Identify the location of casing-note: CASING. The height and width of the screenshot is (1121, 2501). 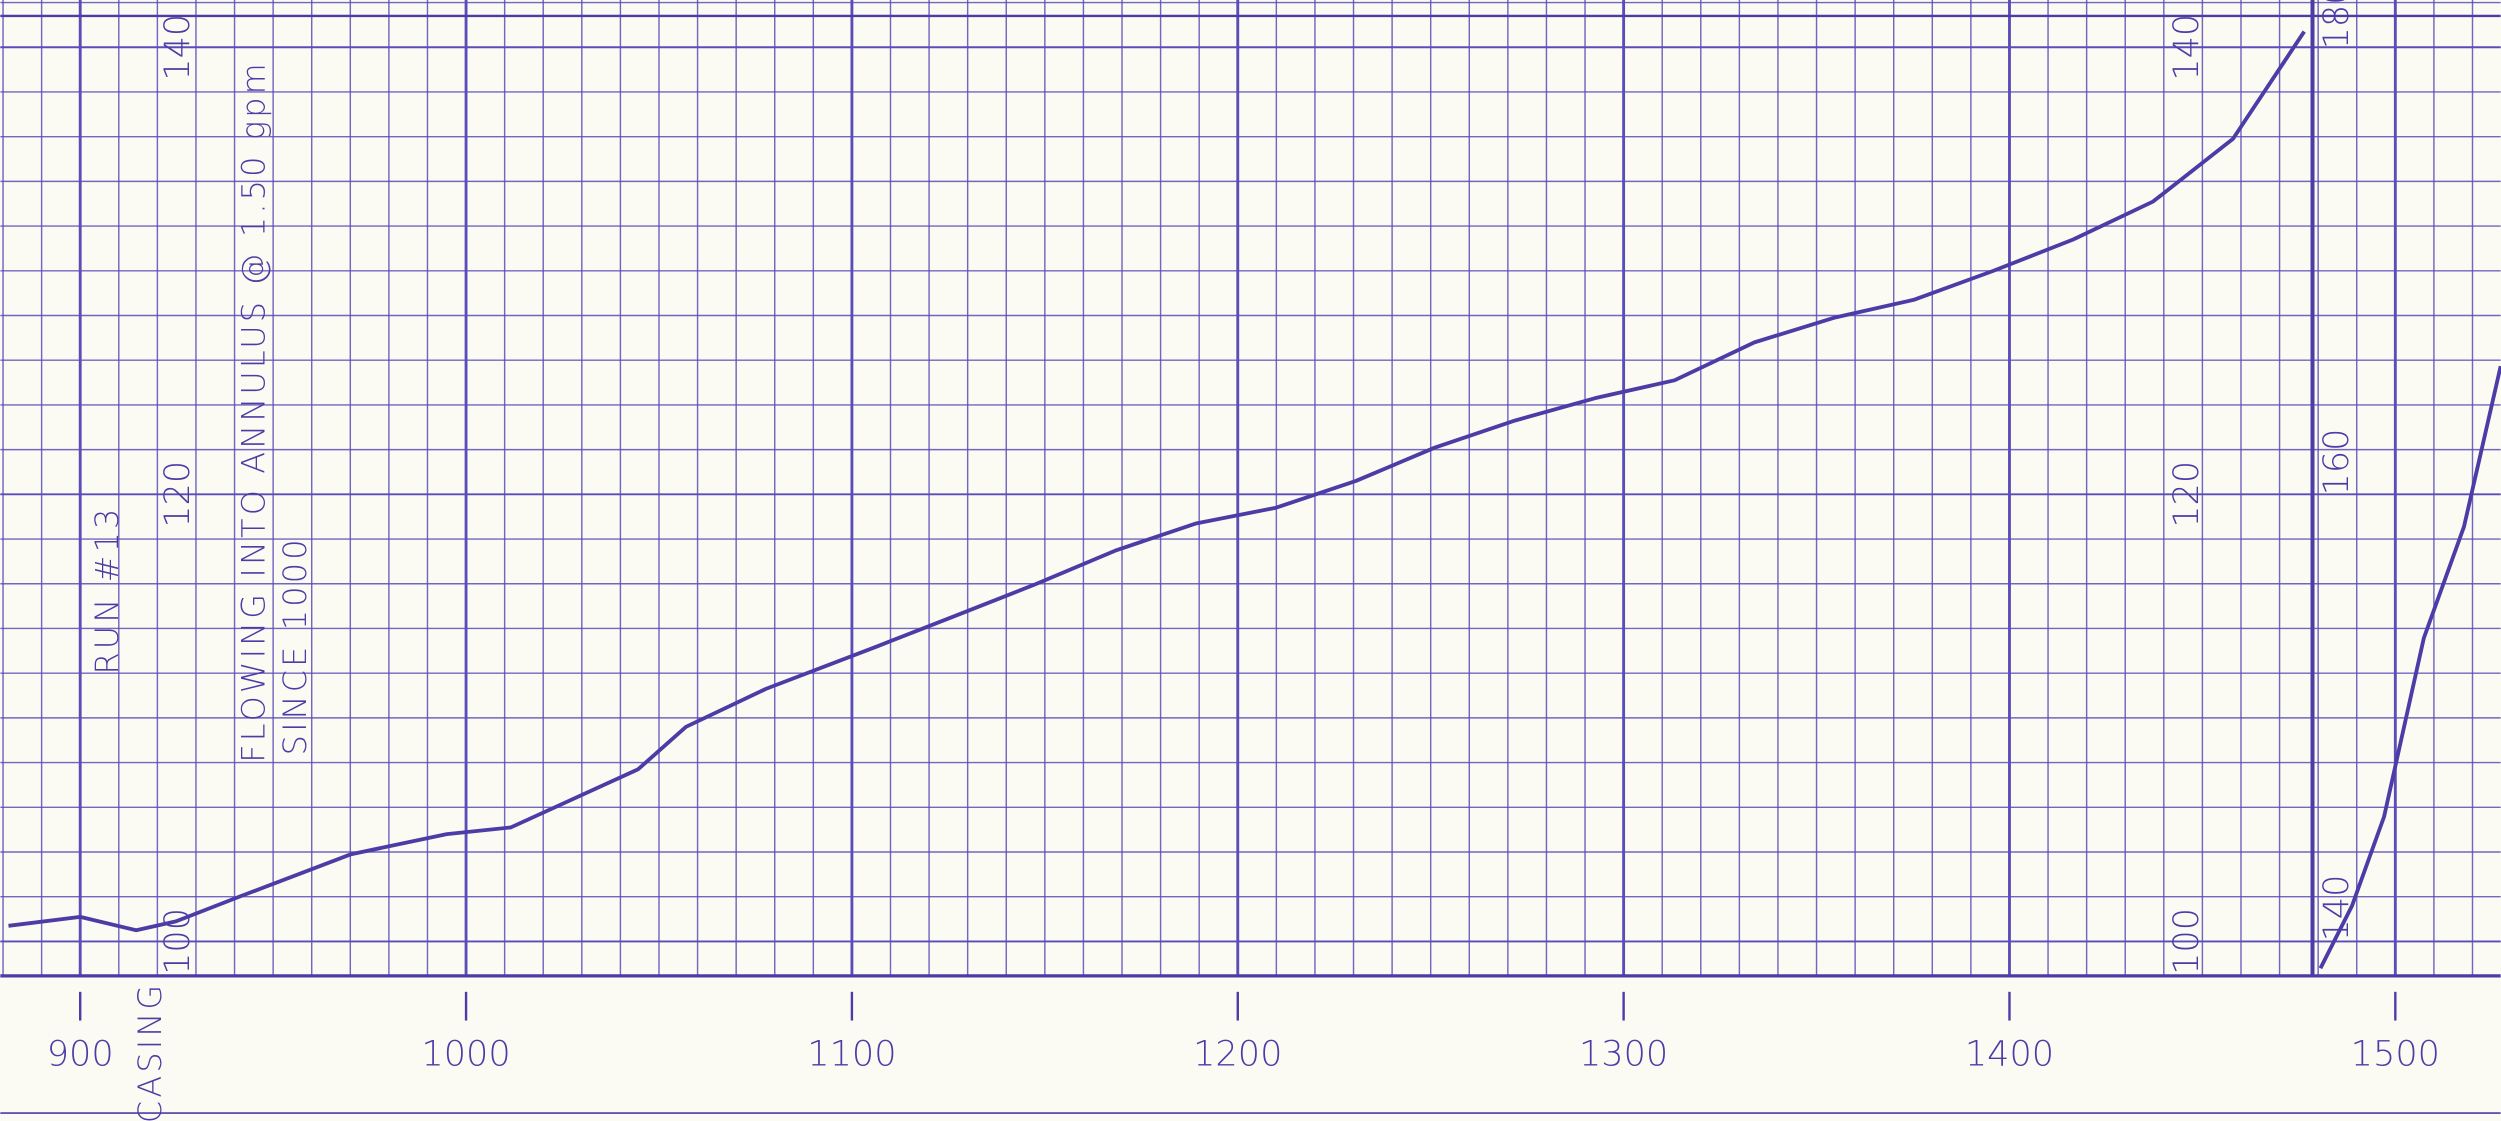
(150, 1051).